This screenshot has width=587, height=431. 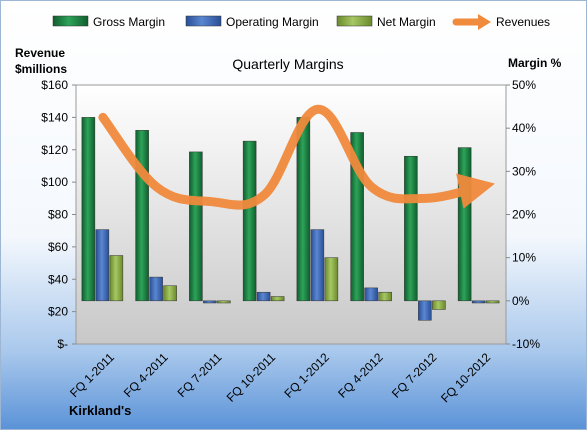 What do you see at coordinates (203, 21) in the screenshot?
I see `operating-margin-legend-swatch` at bounding box center [203, 21].